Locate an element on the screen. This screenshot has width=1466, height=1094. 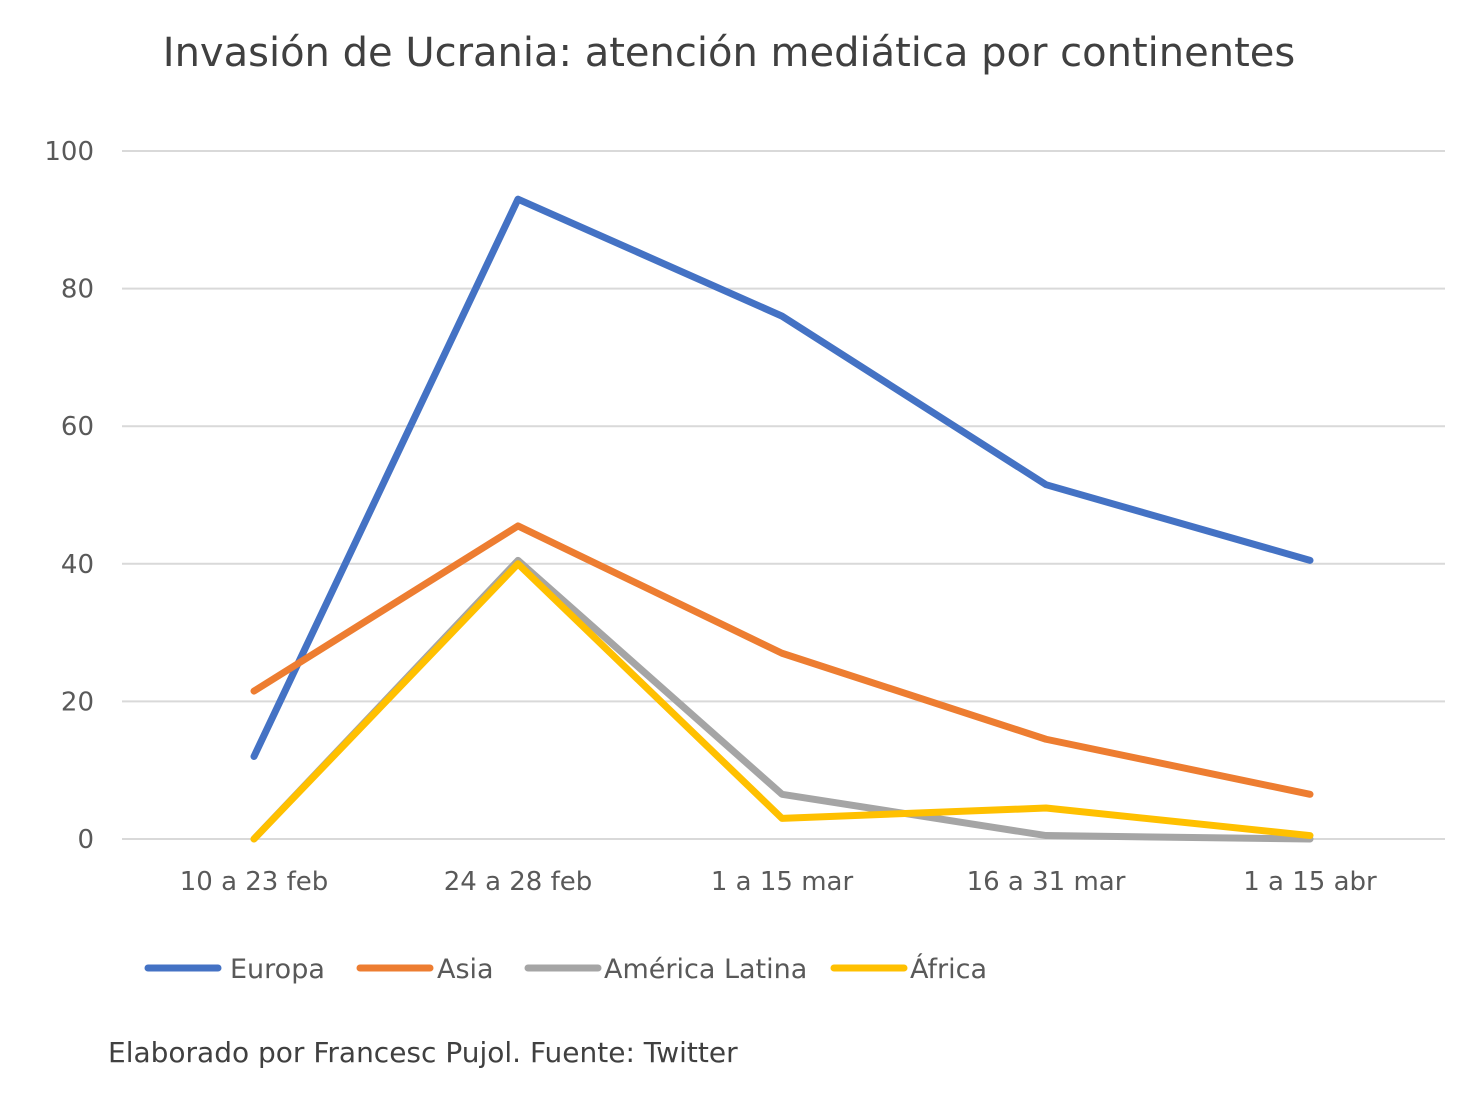
y-tick-label: 60 is located at coordinates (77, 427).